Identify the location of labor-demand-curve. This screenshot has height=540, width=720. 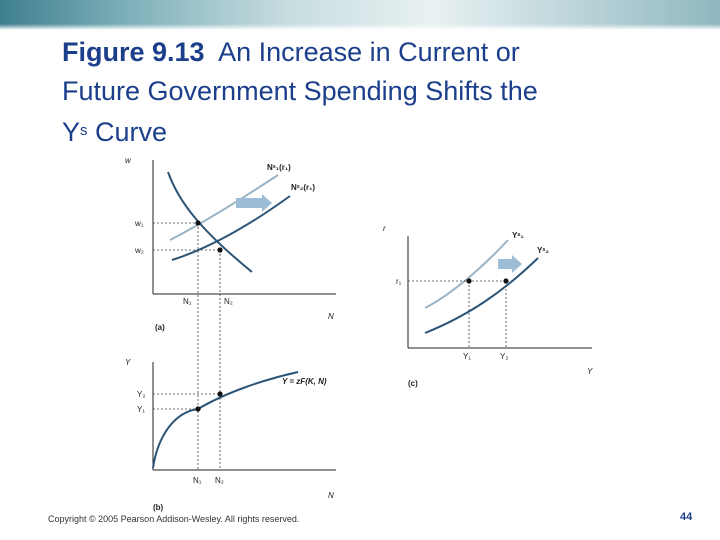
(210, 222).